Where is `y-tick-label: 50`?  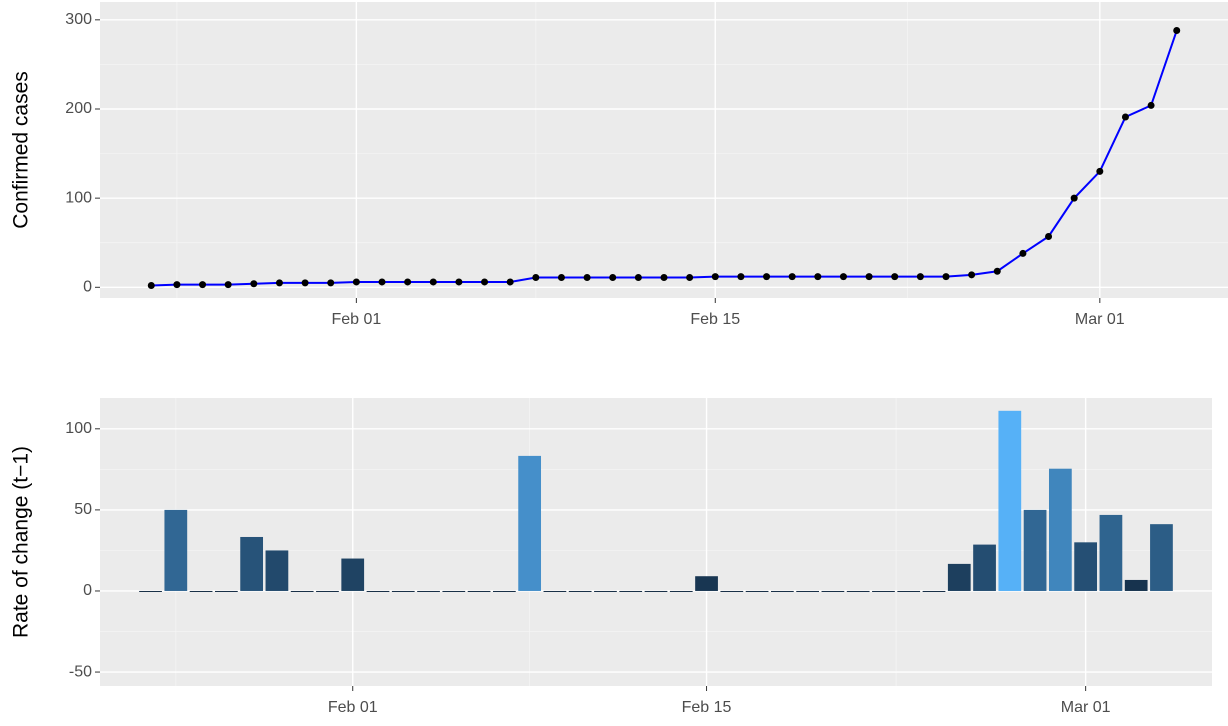
y-tick-label: 50 is located at coordinates (83, 509).